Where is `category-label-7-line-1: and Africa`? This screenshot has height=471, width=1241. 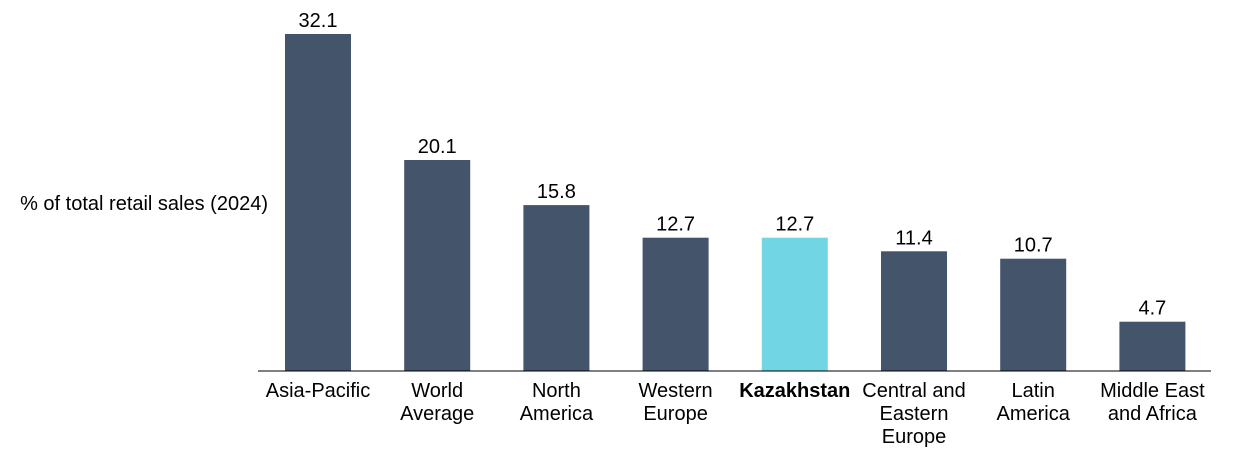 category-label-7-line-1: and Africa is located at coordinates (1153, 414).